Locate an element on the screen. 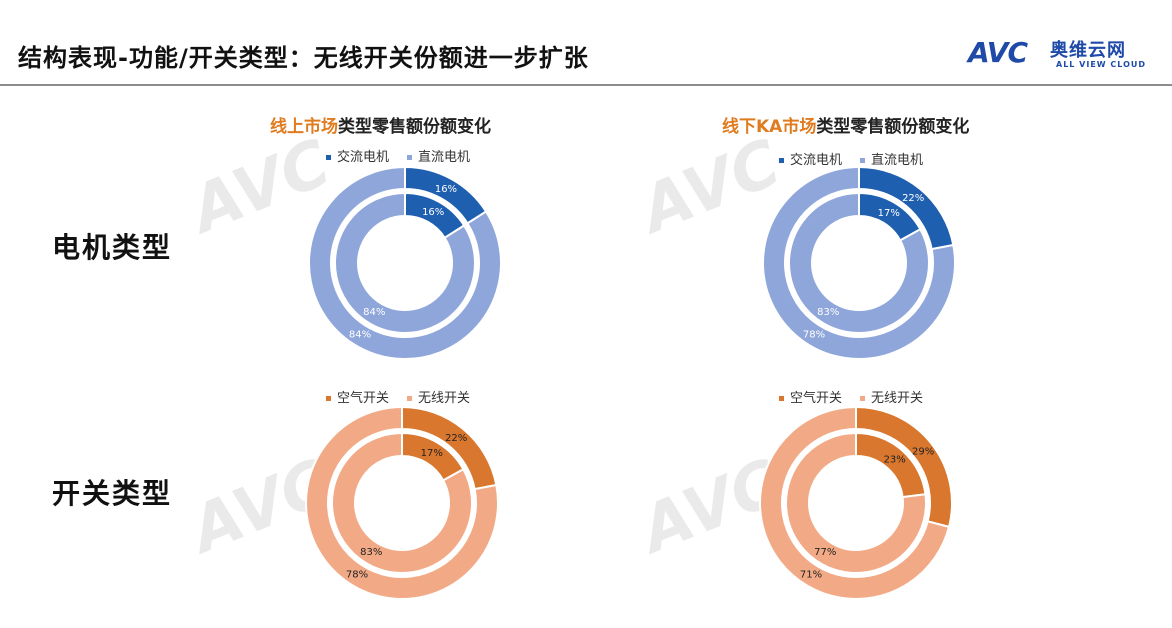 Image resolution: width=1172 pixels, height=628 pixels. avc-logo: AVC 奥维云网 ALL VIEW CLOUD is located at coordinates (1063, 53).